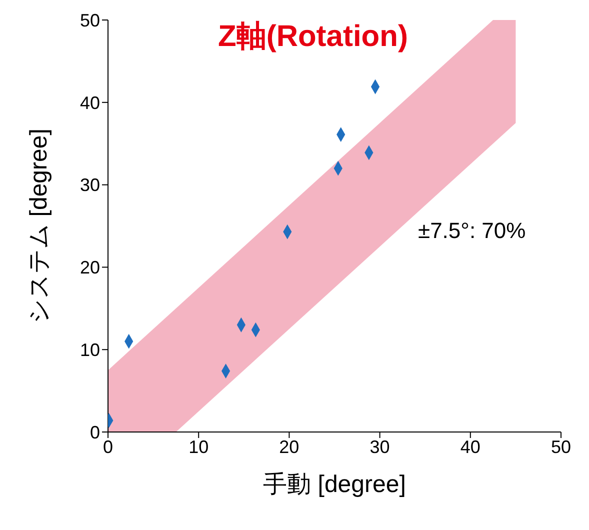  Describe the element at coordinates (289, 446) in the screenshot. I see `x-tick-label: 20` at that location.